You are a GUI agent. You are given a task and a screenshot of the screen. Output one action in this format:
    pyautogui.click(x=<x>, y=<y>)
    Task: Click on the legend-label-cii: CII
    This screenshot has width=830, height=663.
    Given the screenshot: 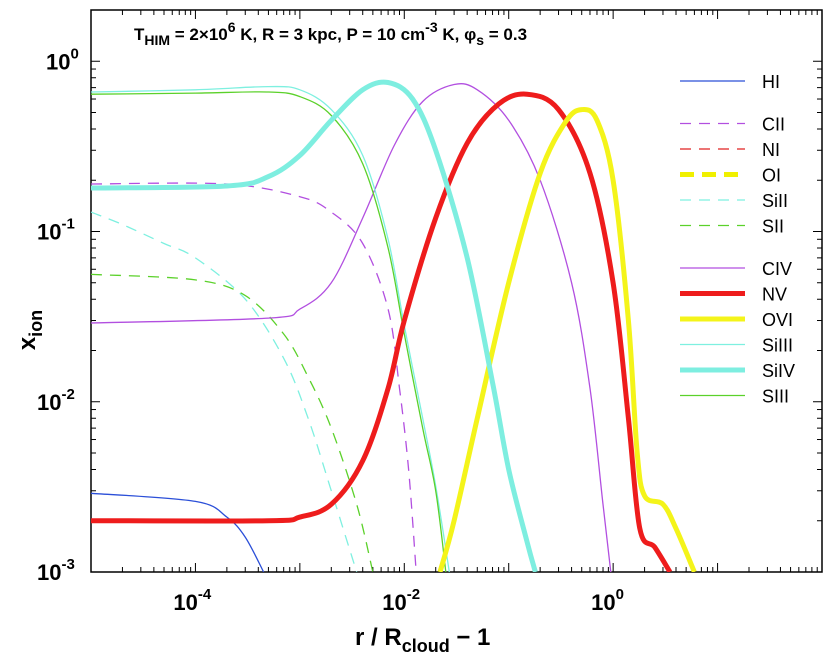 What is the action you would take?
    pyautogui.click(x=773, y=125)
    